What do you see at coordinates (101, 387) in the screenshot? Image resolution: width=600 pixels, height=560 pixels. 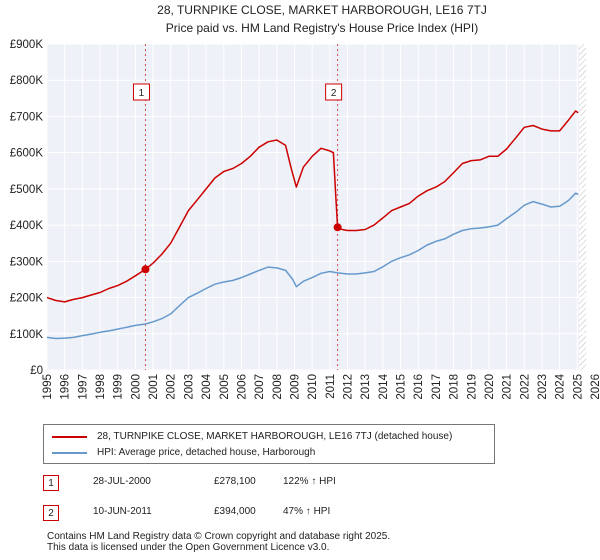 I see `x-tick-label-3: 1998` at bounding box center [101, 387].